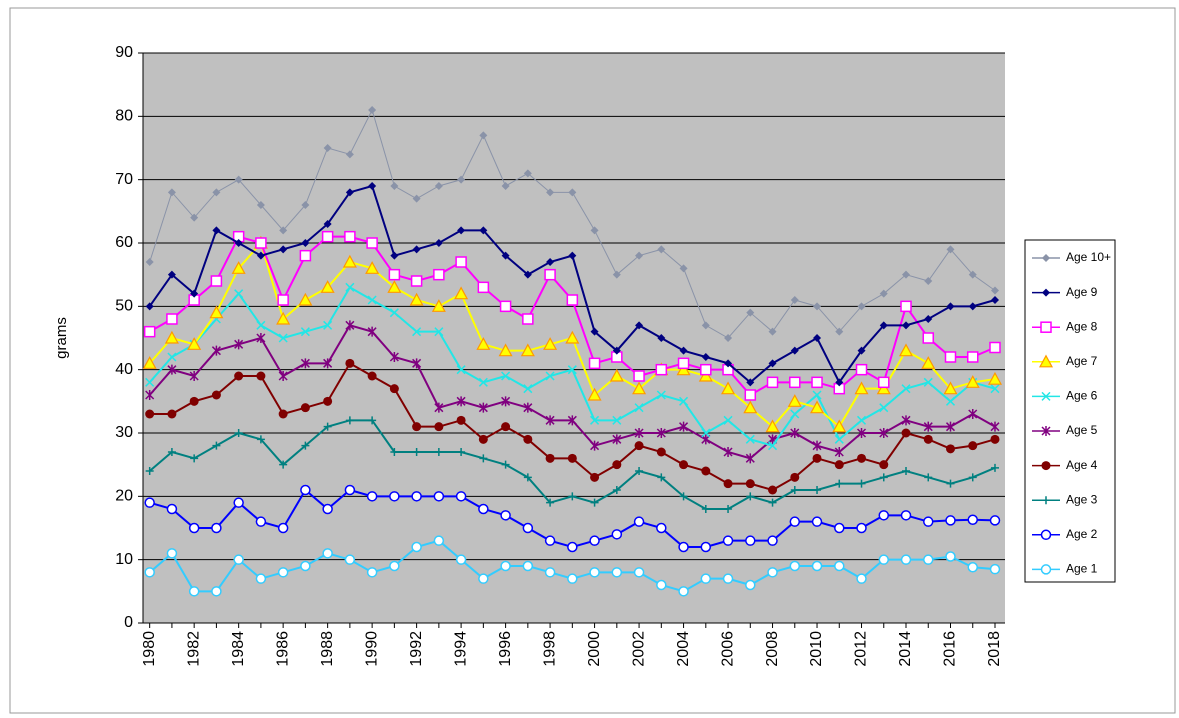  Describe the element at coordinates (1082, 396) in the screenshot. I see `legend-label: Age 6` at that location.